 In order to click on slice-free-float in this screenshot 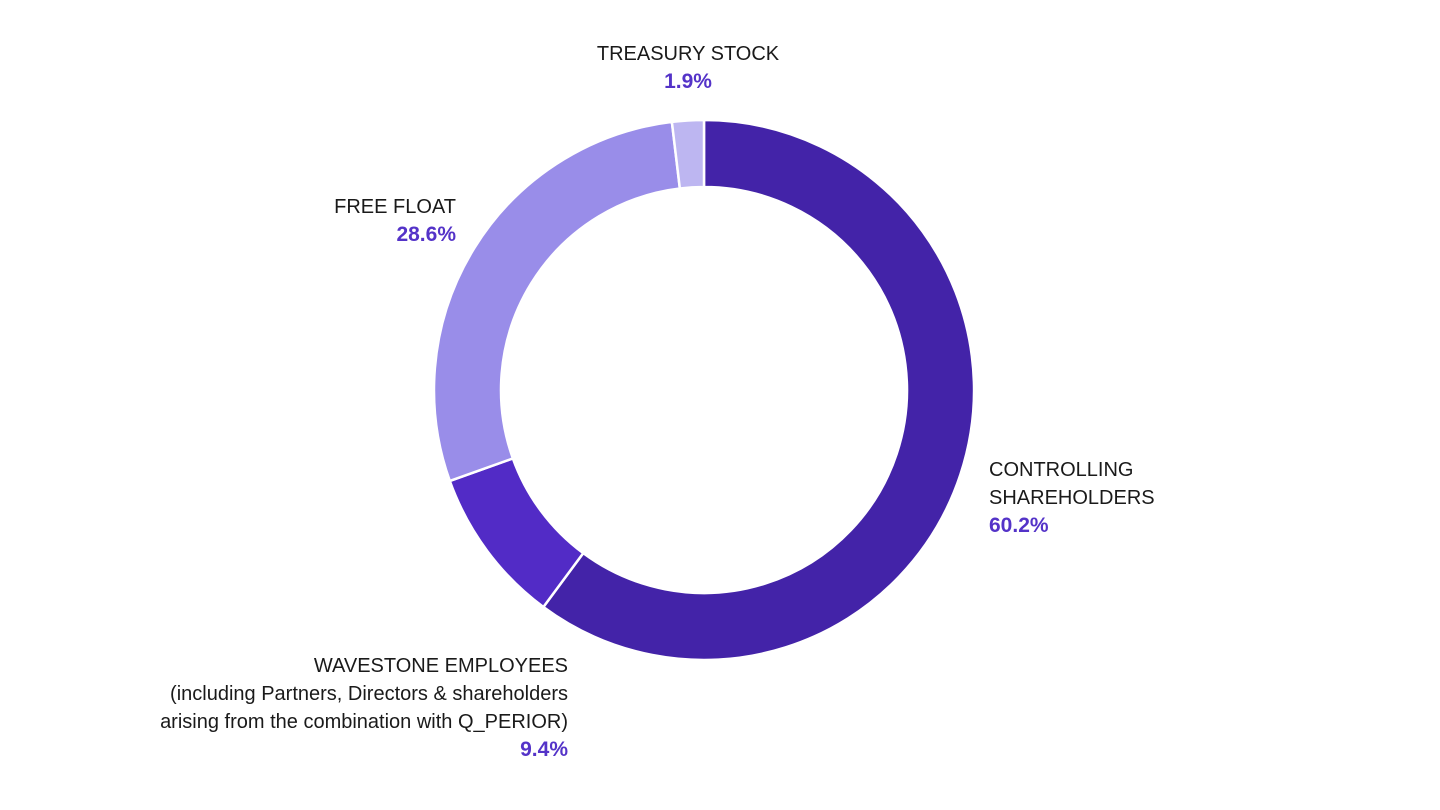, I will do `click(557, 301)`.